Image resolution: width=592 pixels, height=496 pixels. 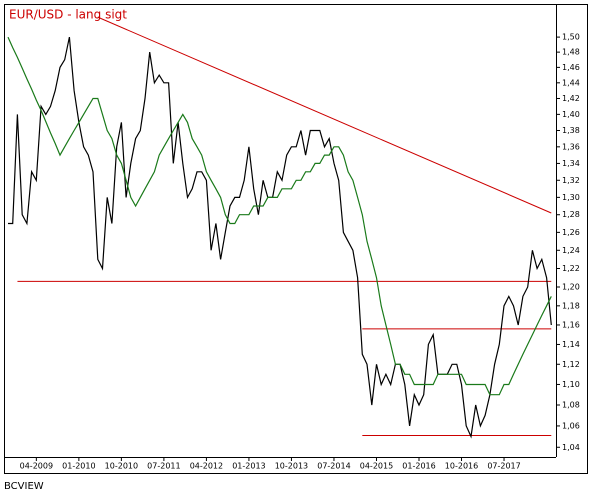 I want to click on x-tick-label: 04-2009, so click(x=36, y=466).